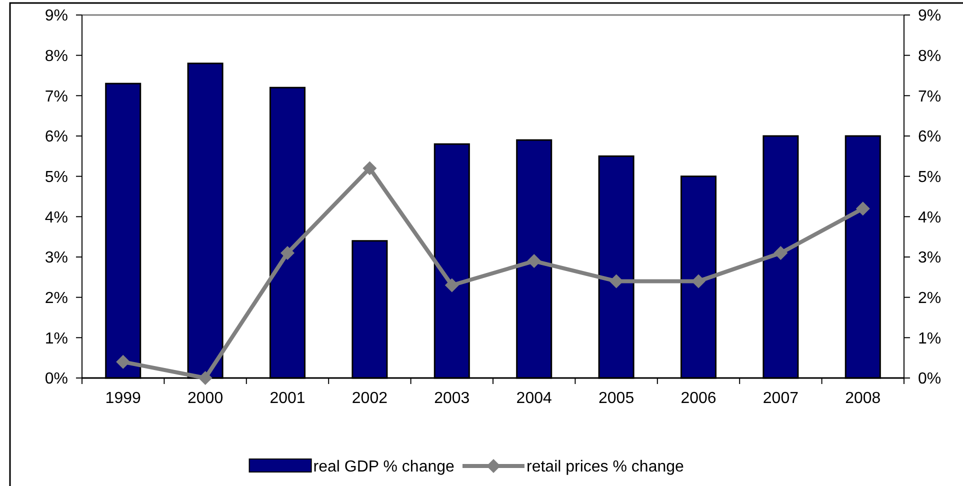 Image resolution: width=963 pixels, height=486 pixels. I want to click on x-tick-label: 2008, so click(863, 398).